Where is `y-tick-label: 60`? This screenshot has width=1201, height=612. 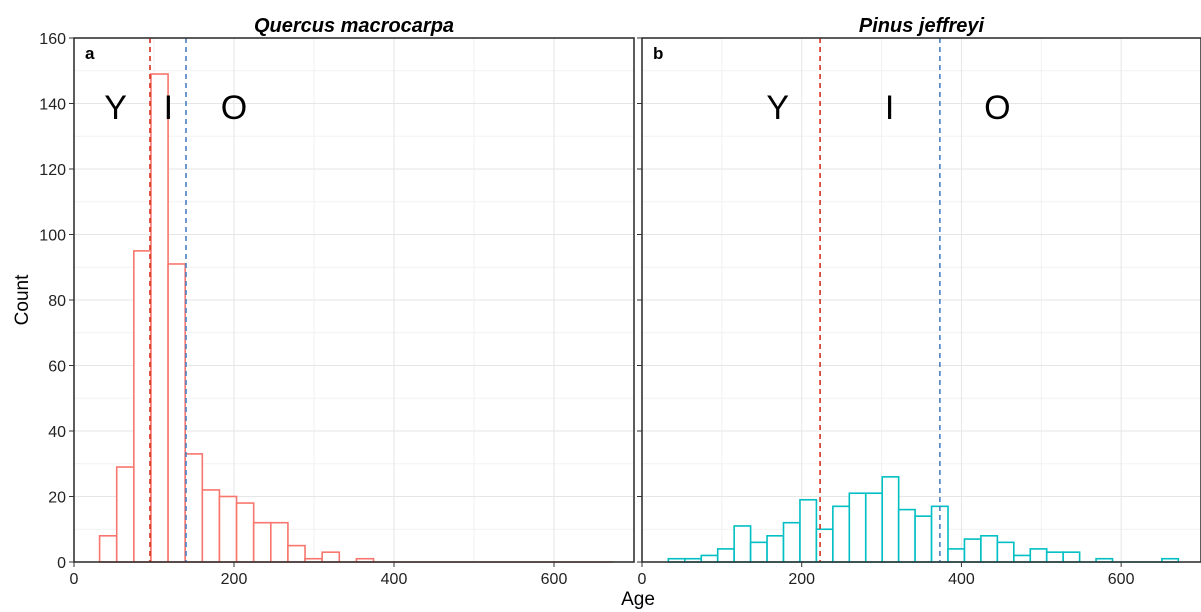
y-tick-label: 60 is located at coordinates (57, 367).